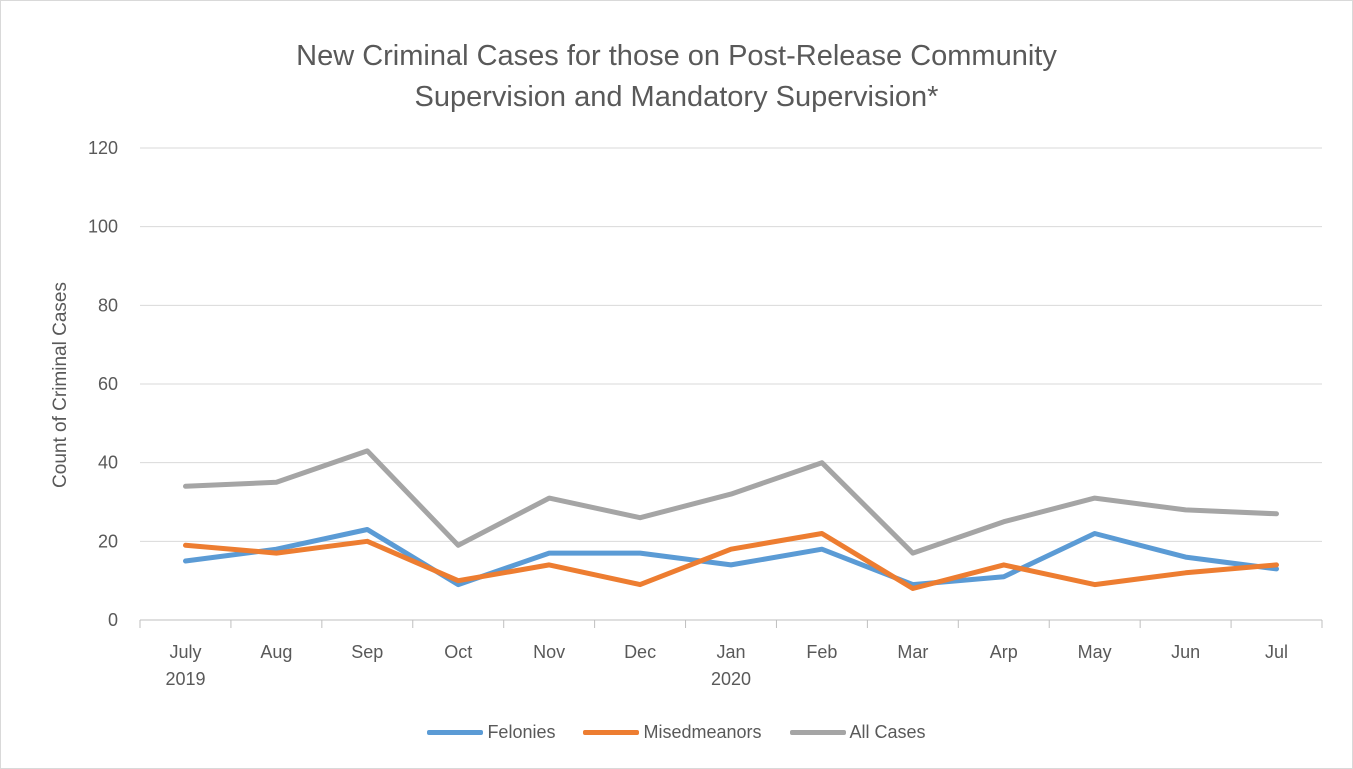 The image size is (1353, 769). I want to click on x-tick-label: Mar, so click(912, 652).